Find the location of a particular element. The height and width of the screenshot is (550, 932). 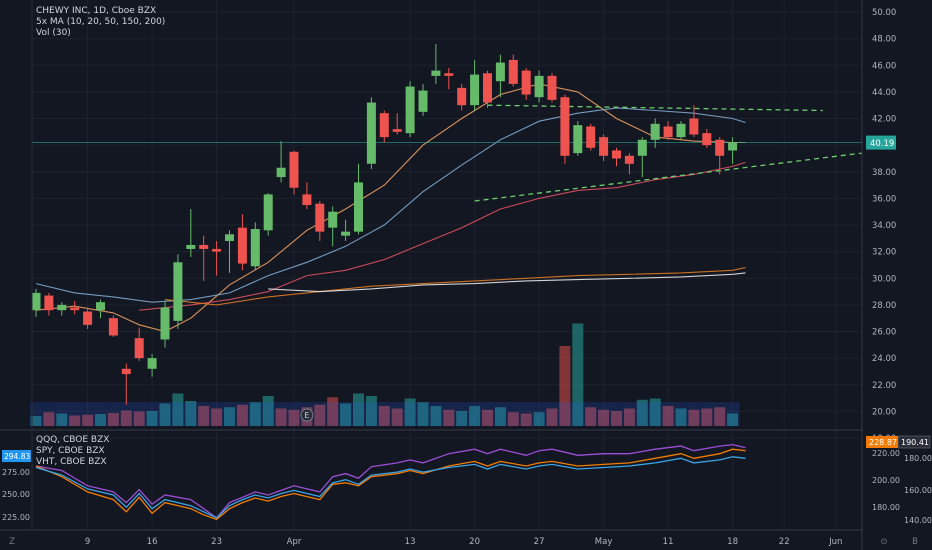

lower-left-tick: 250.00 is located at coordinates (16, 494).